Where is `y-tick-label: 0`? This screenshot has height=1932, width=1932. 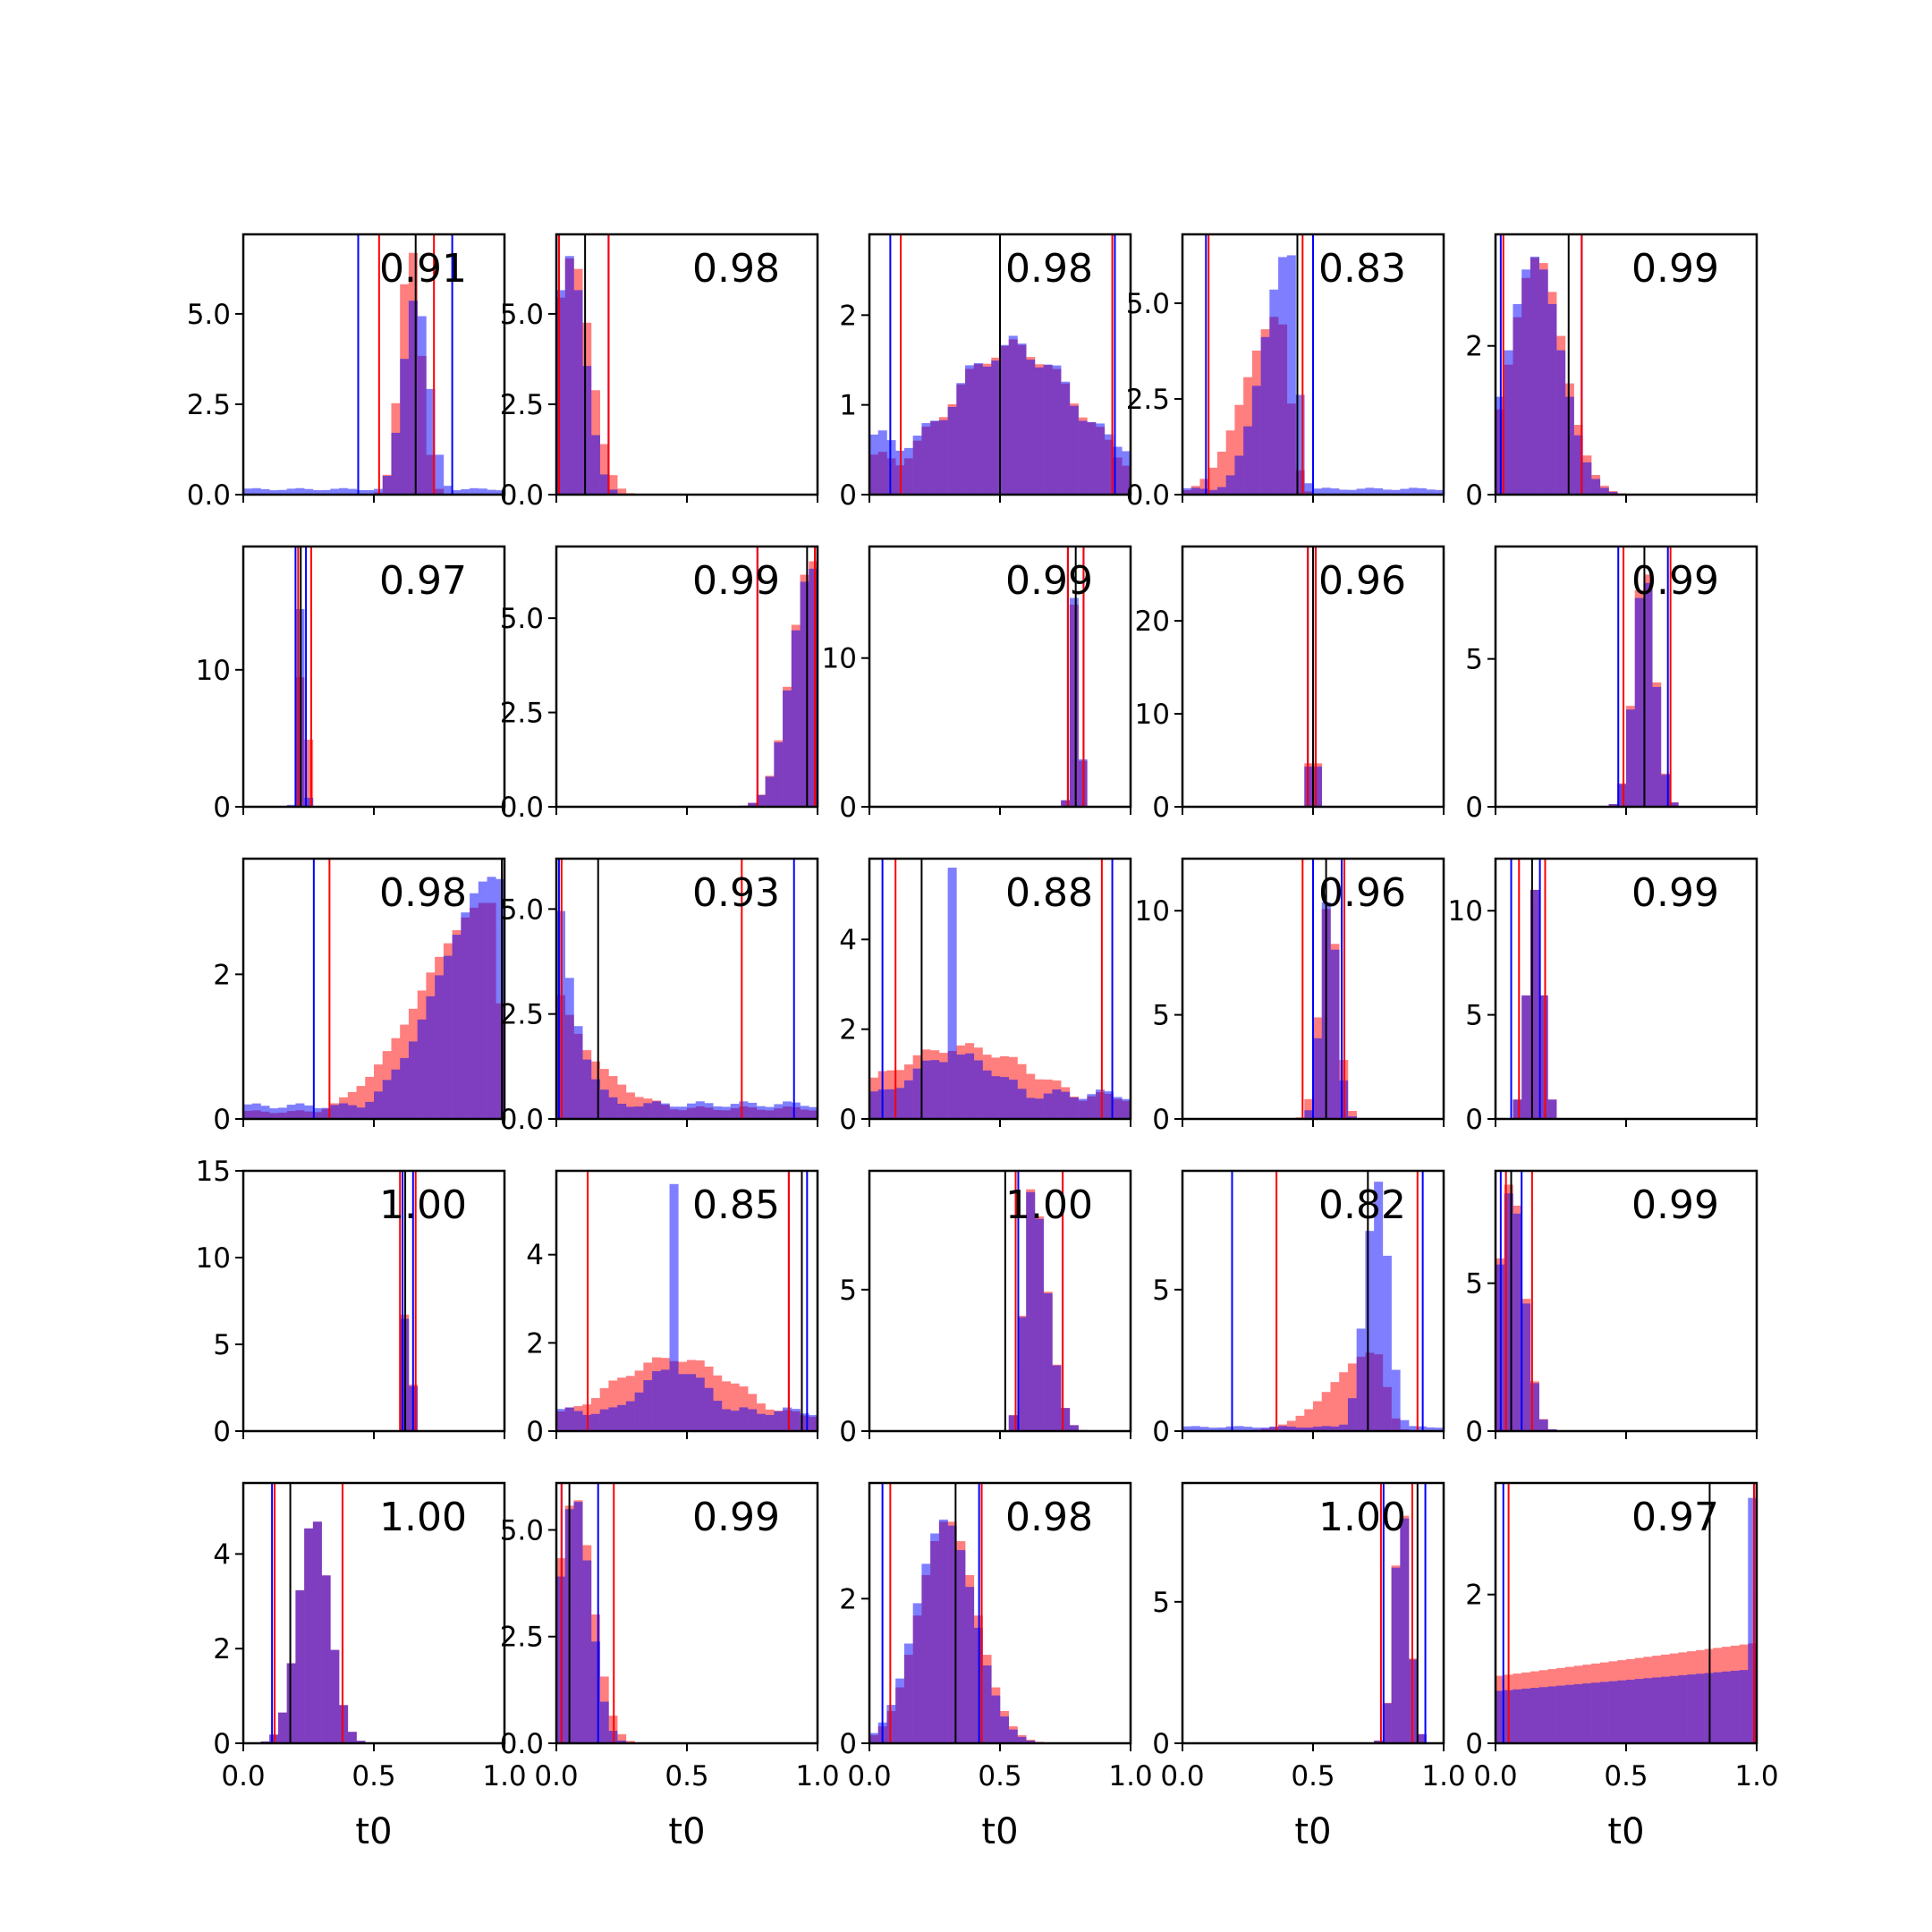 y-tick-label: 0 is located at coordinates (1161, 1432).